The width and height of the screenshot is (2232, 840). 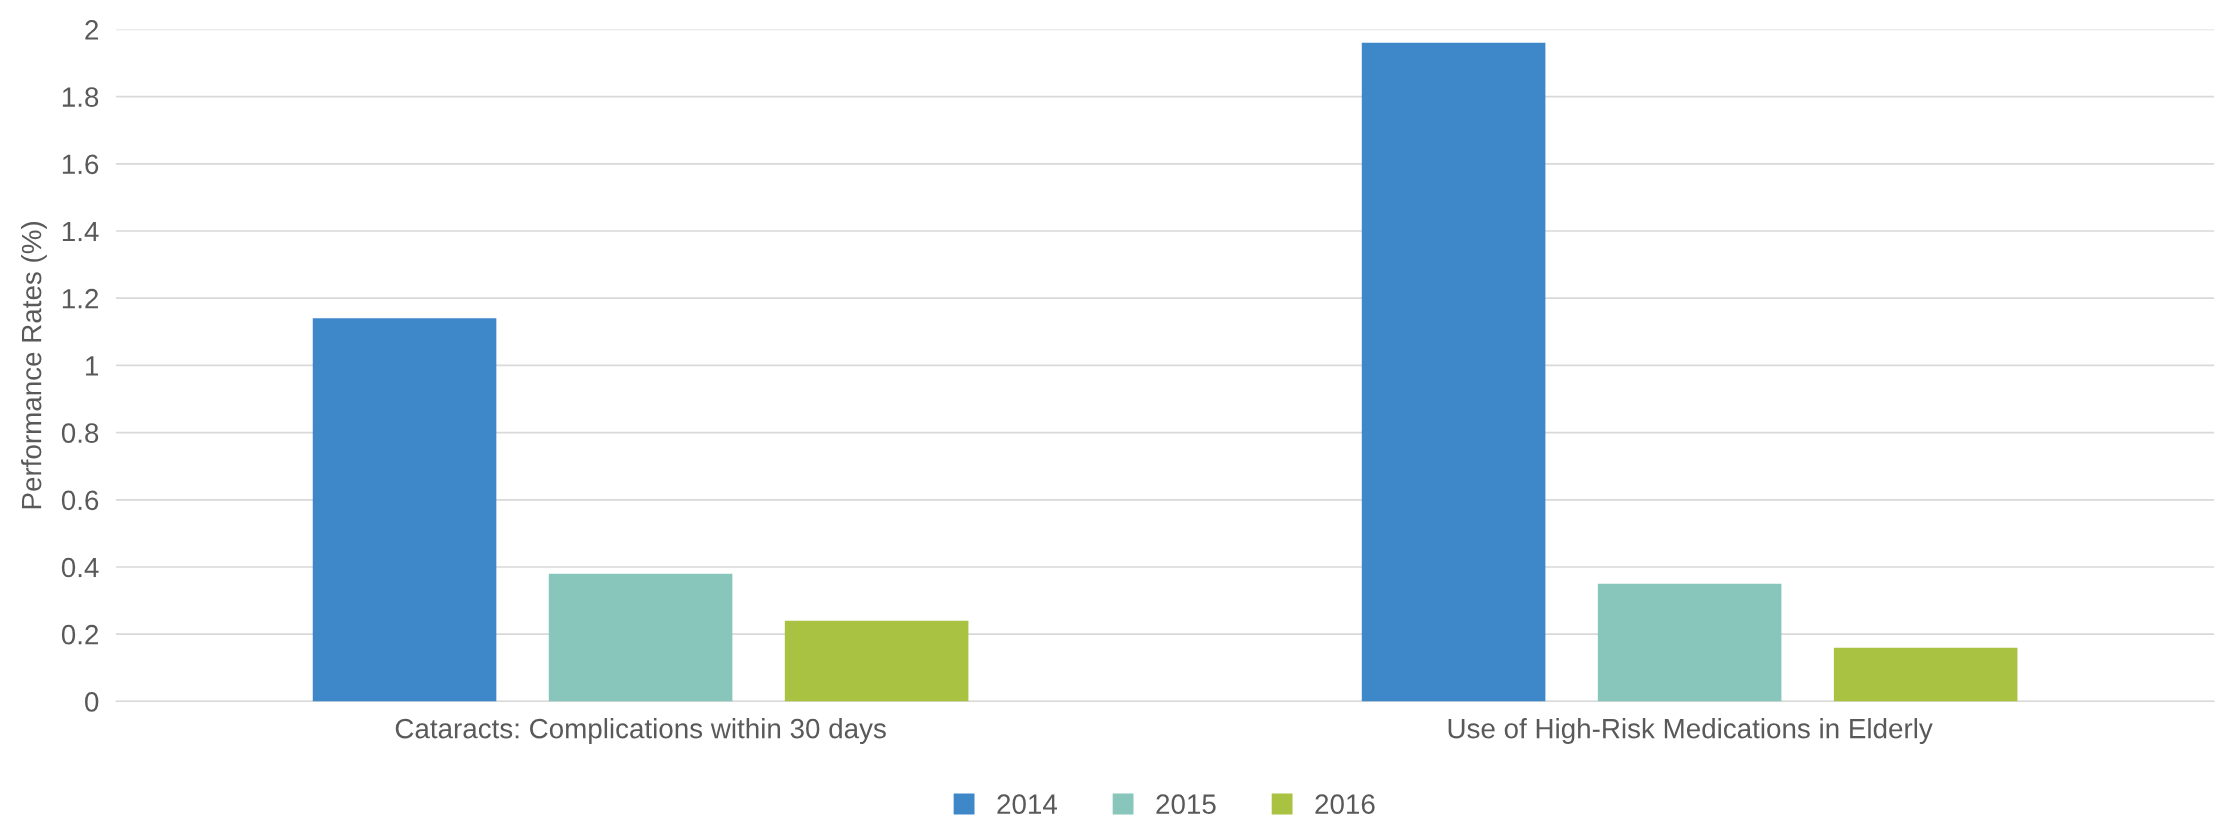 I want to click on y-tick-label: 1.2, so click(x=80, y=298).